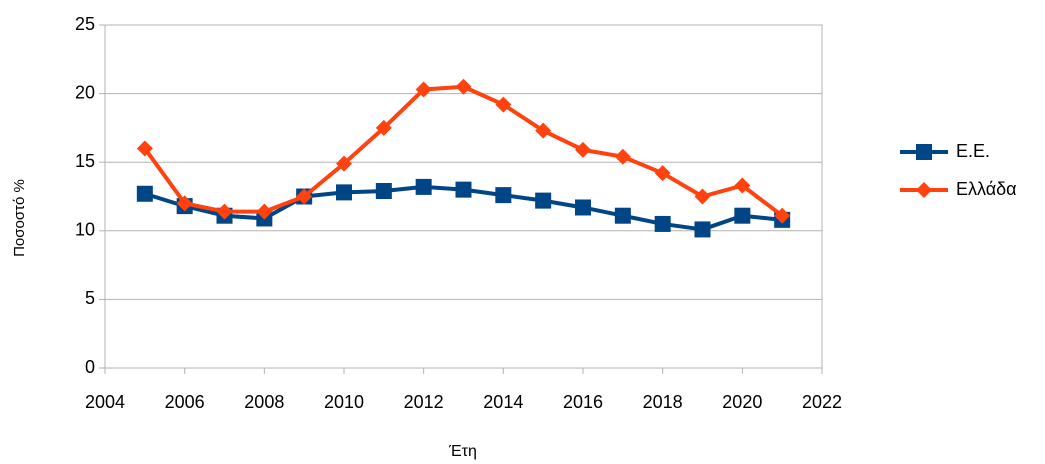 The image size is (1045, 464). What do you see at coordinates (344, 402) in the screenshot?
I see `x-tick-label: 2010` at bounding box center [344, 402].